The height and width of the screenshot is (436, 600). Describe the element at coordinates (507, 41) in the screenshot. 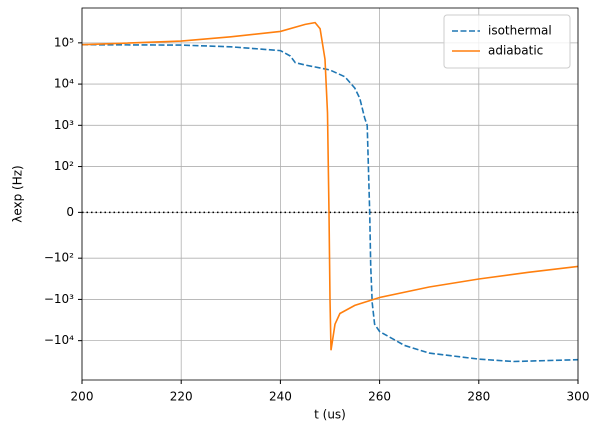

I see `legend-box` at that location.